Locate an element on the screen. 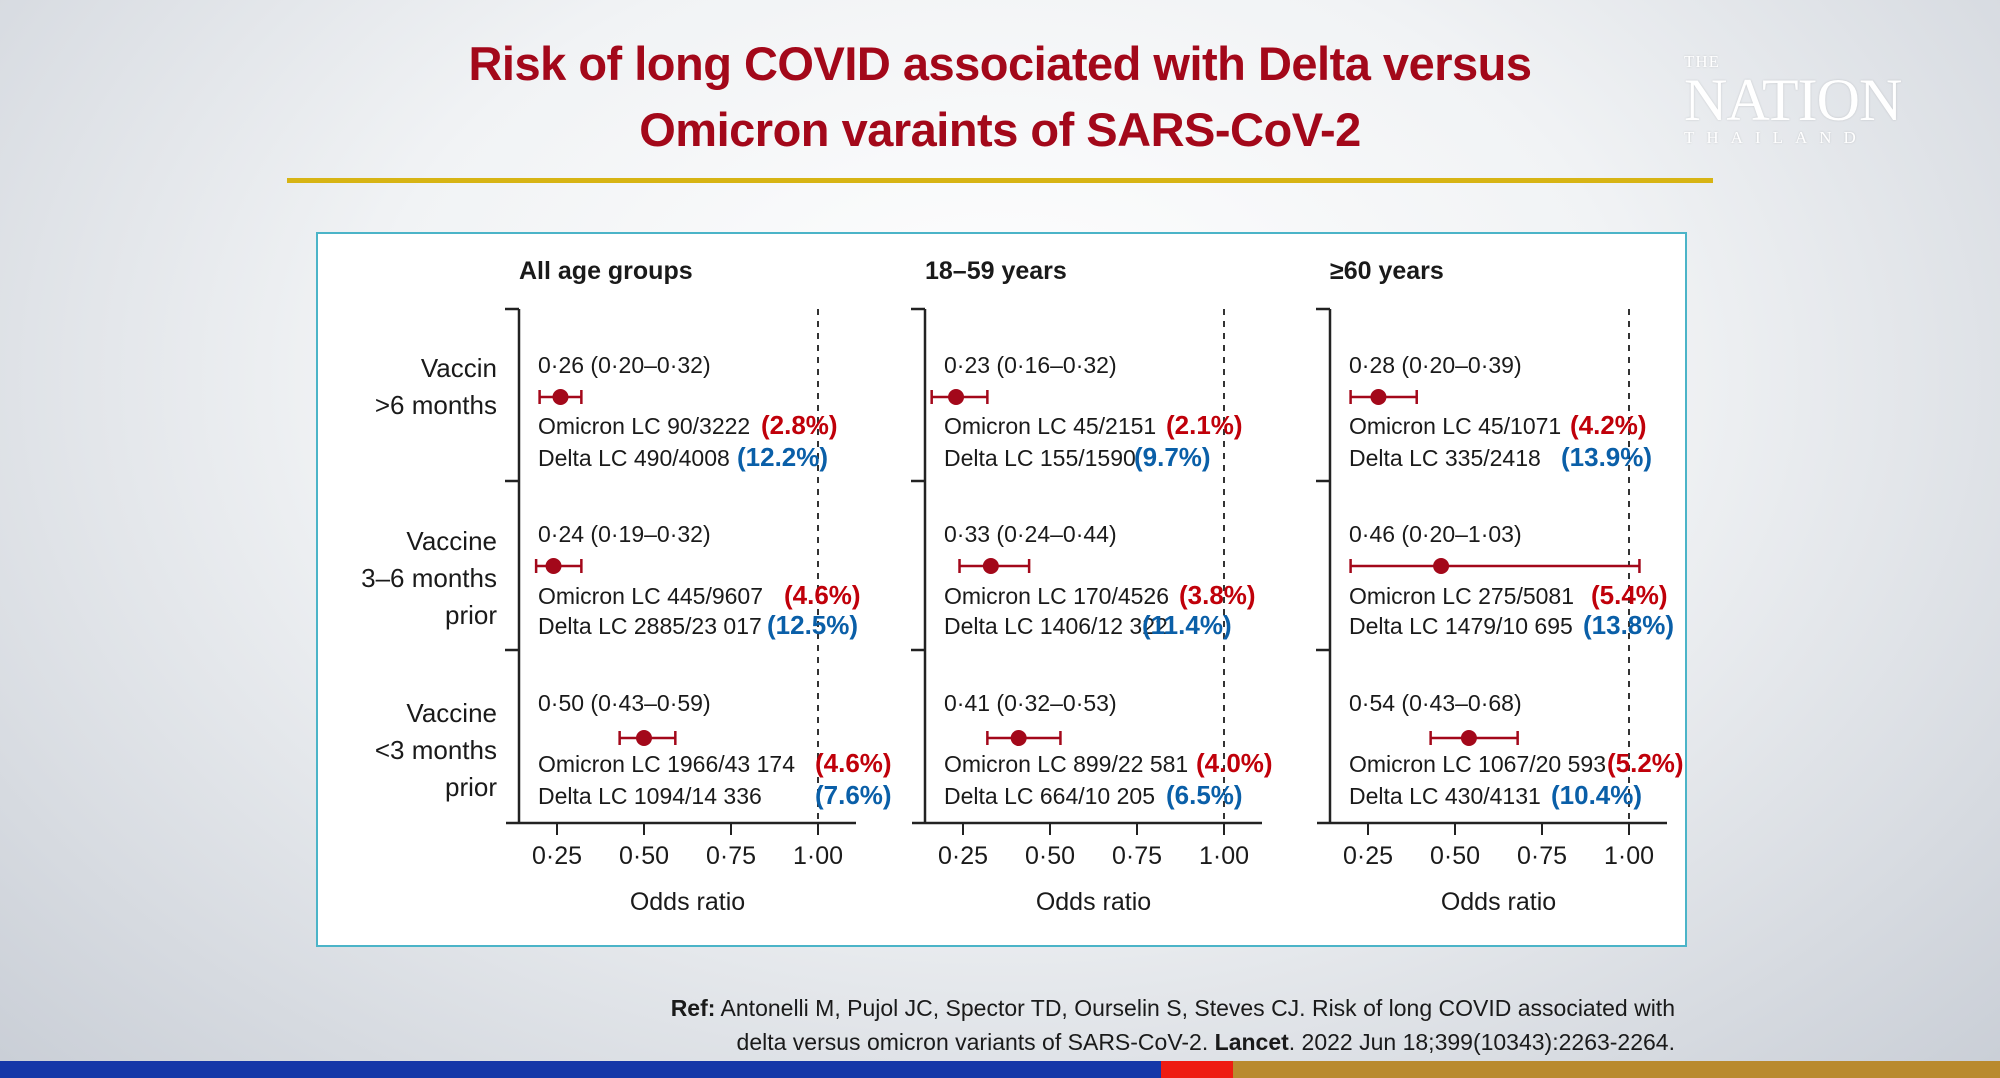 The image size is (2000, 1078). delta-count: Delta LC 1094/14 336 is located at coordinates (650, 796).